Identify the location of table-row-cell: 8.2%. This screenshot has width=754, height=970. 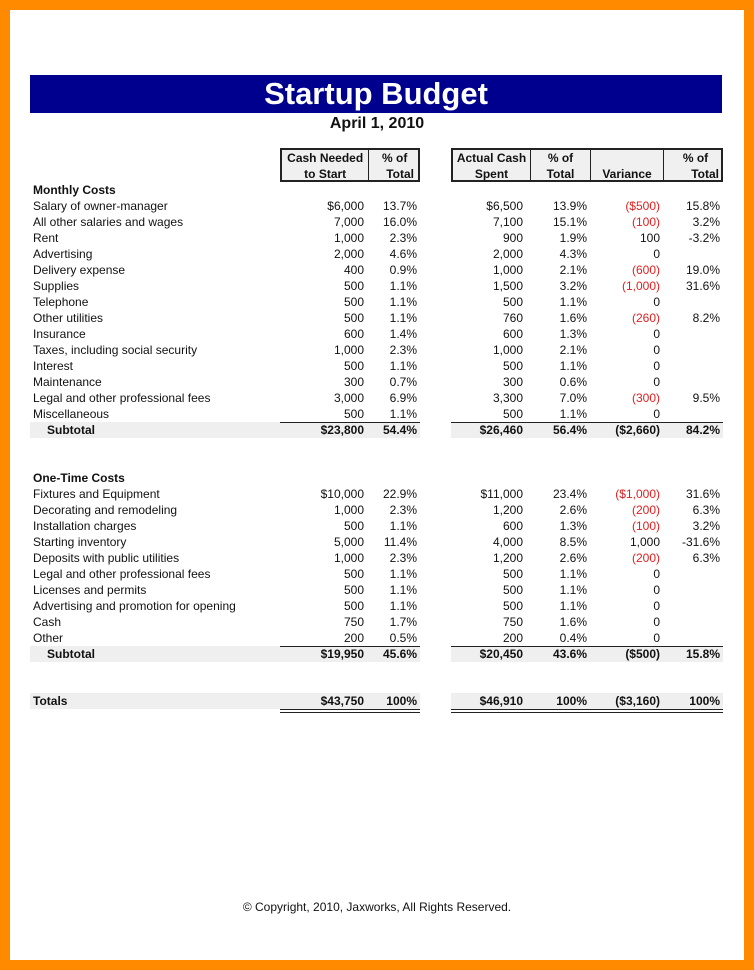
(706, 318).